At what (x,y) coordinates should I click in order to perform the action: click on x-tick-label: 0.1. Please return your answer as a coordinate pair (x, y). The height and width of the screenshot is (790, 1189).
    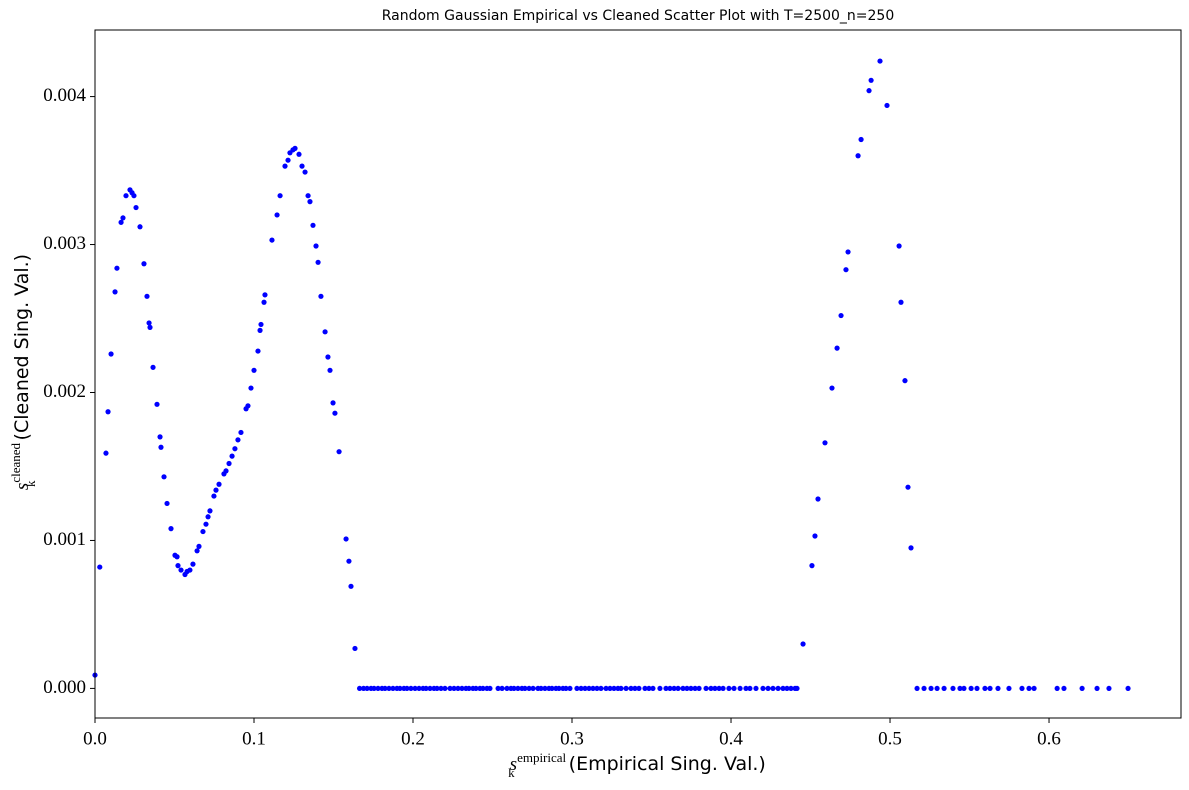
    Looking at the image, I should click on (254, 738).